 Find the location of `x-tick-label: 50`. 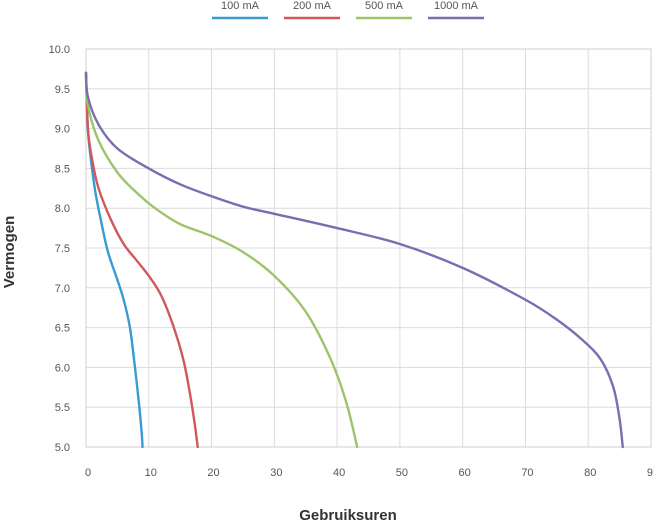

x-tick-label: 50 is located at coordinates (402, 473).